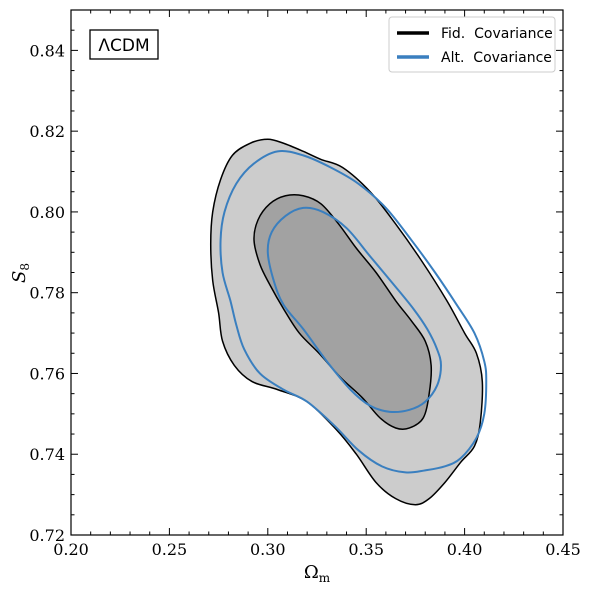 The width and height of the screenshot is (590, 590). What do you see at coordinates (311, 572) in the screenshot?
I see `x-axis-label-main: Ω` at bounding box center [311, 572].